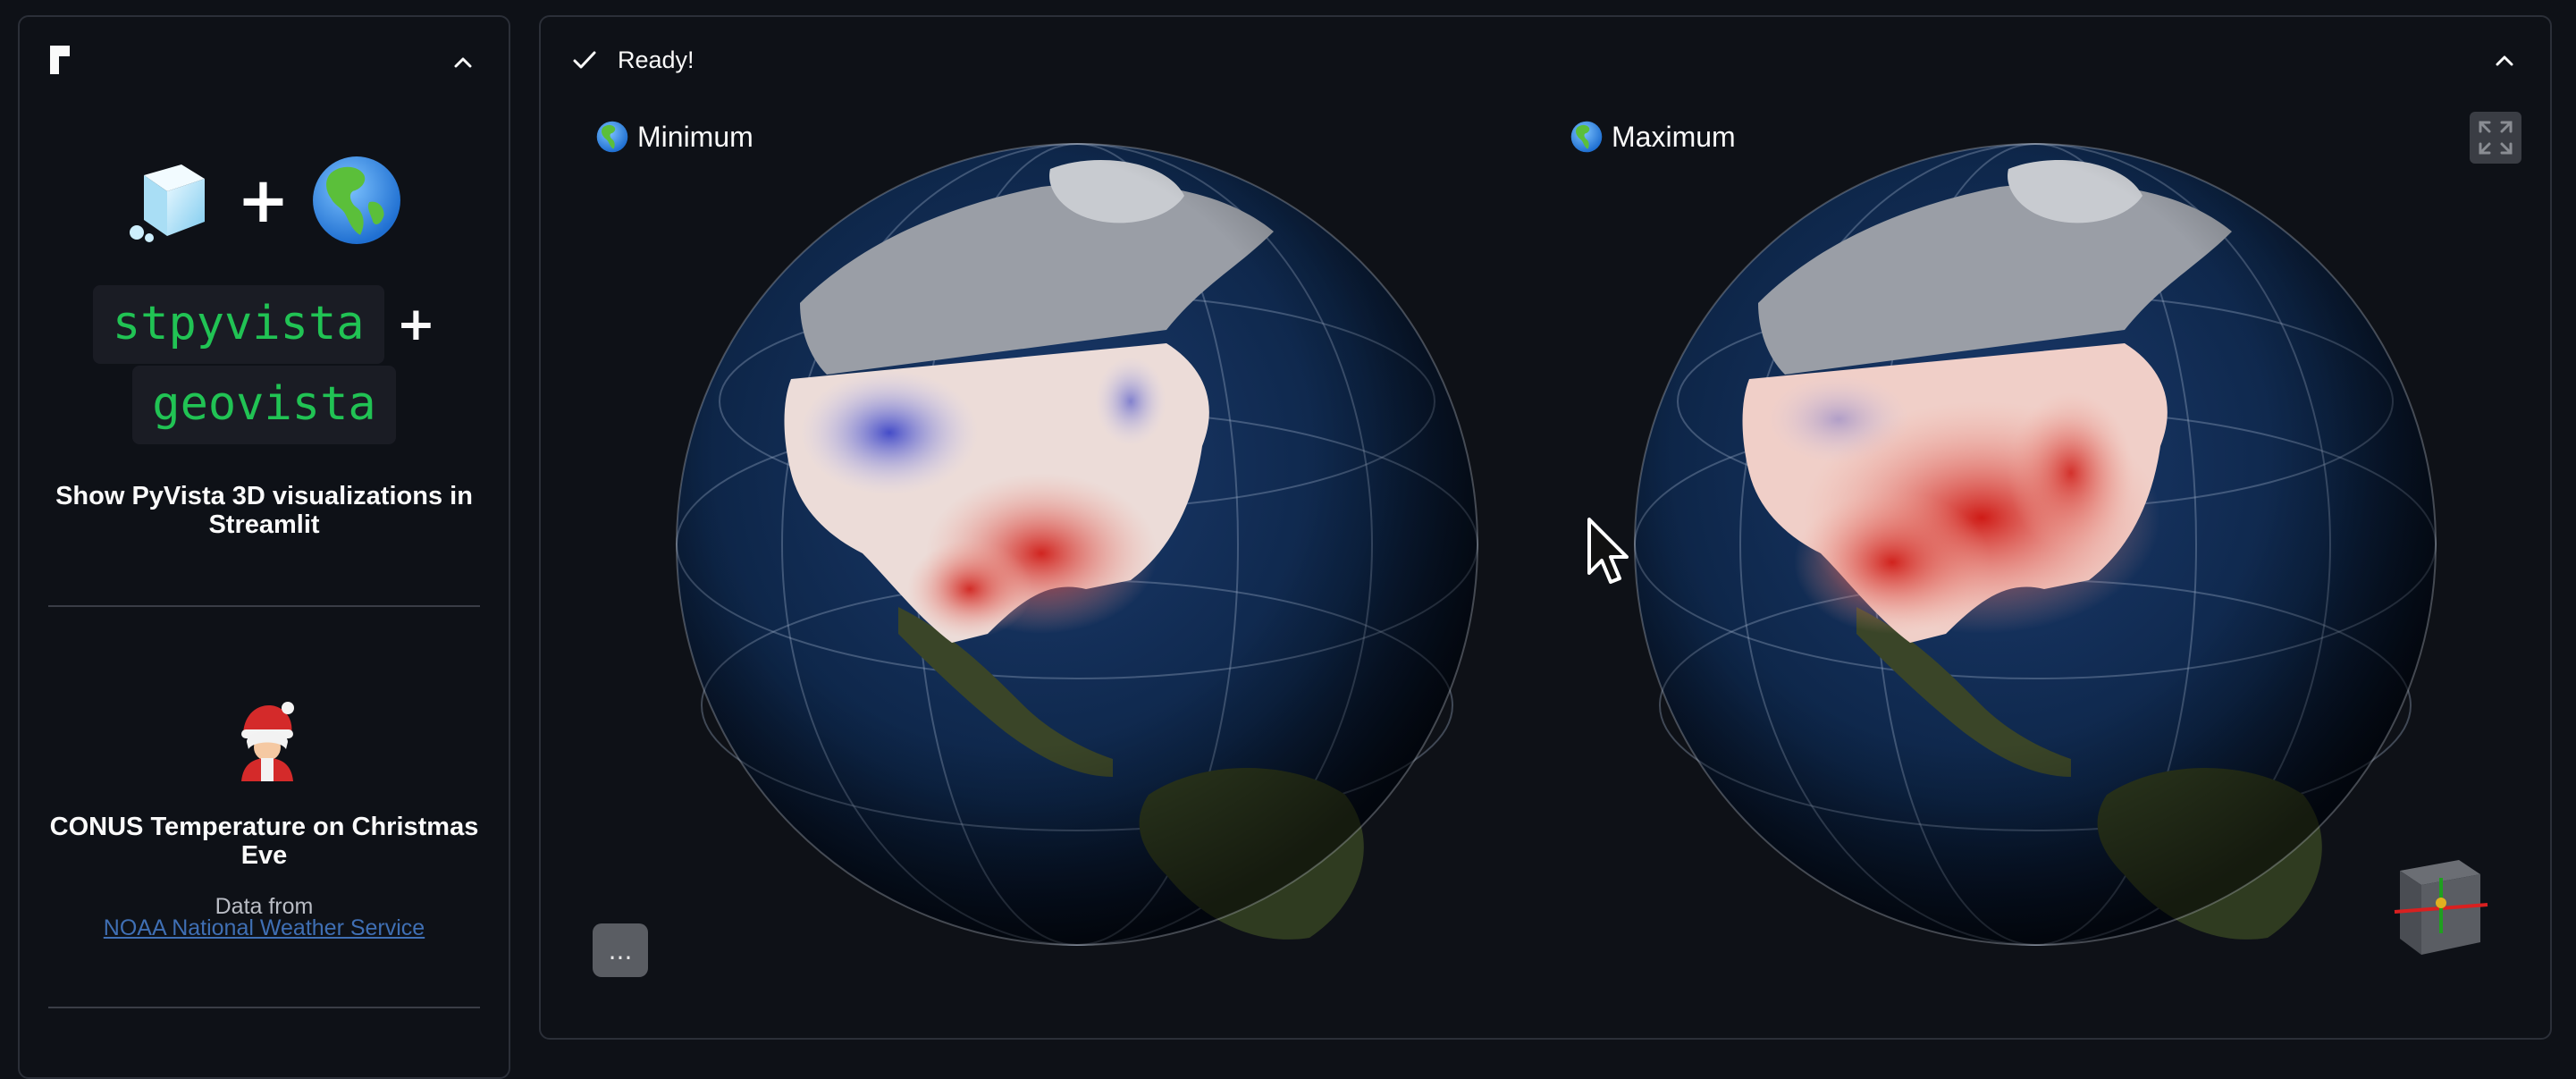 The image size is (2576, 1079). I want to click on plot-label-text: Maximum, so click(1674, 136).